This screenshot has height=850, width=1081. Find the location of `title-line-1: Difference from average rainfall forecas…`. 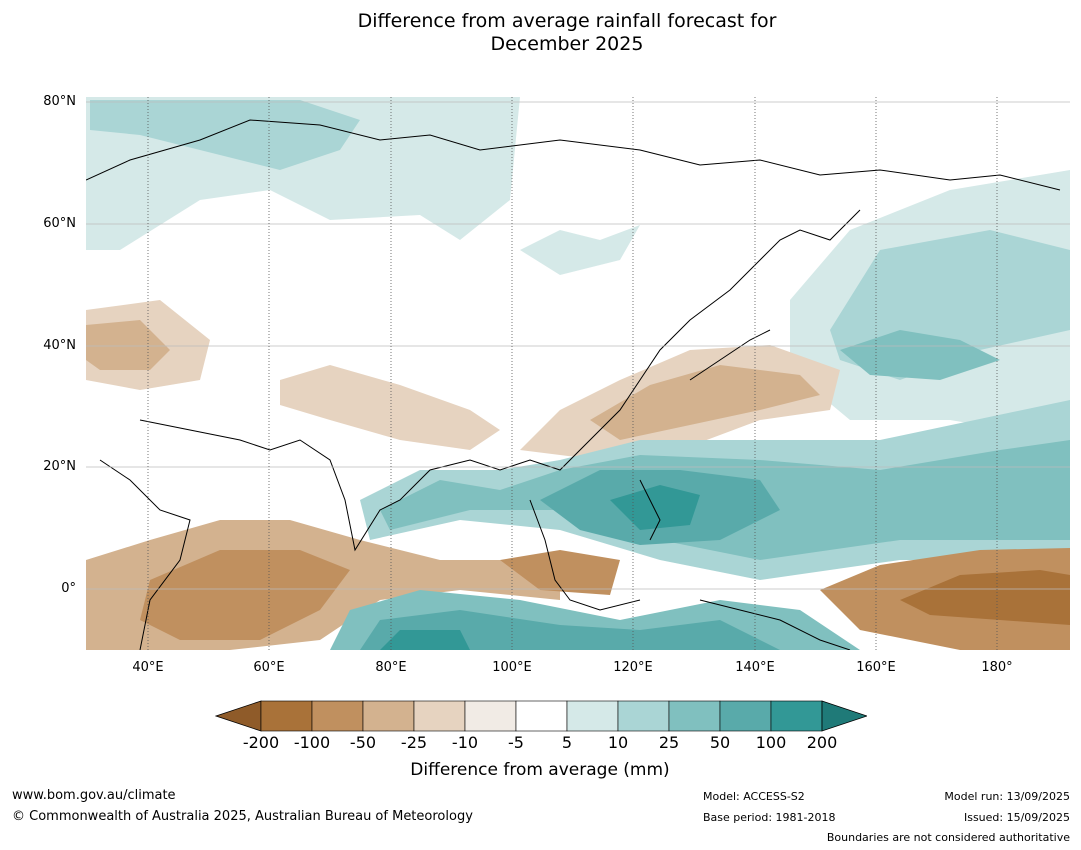

title-line-1: Difference from average rainfall forecas… is located at coordinates (567, 21).